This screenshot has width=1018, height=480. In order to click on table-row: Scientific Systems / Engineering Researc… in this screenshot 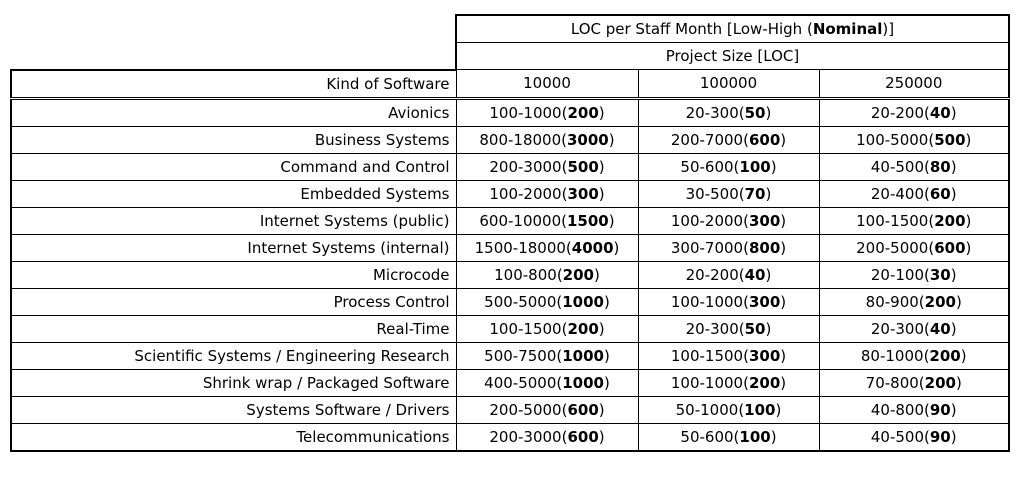, I will do `click(510, 355)`.